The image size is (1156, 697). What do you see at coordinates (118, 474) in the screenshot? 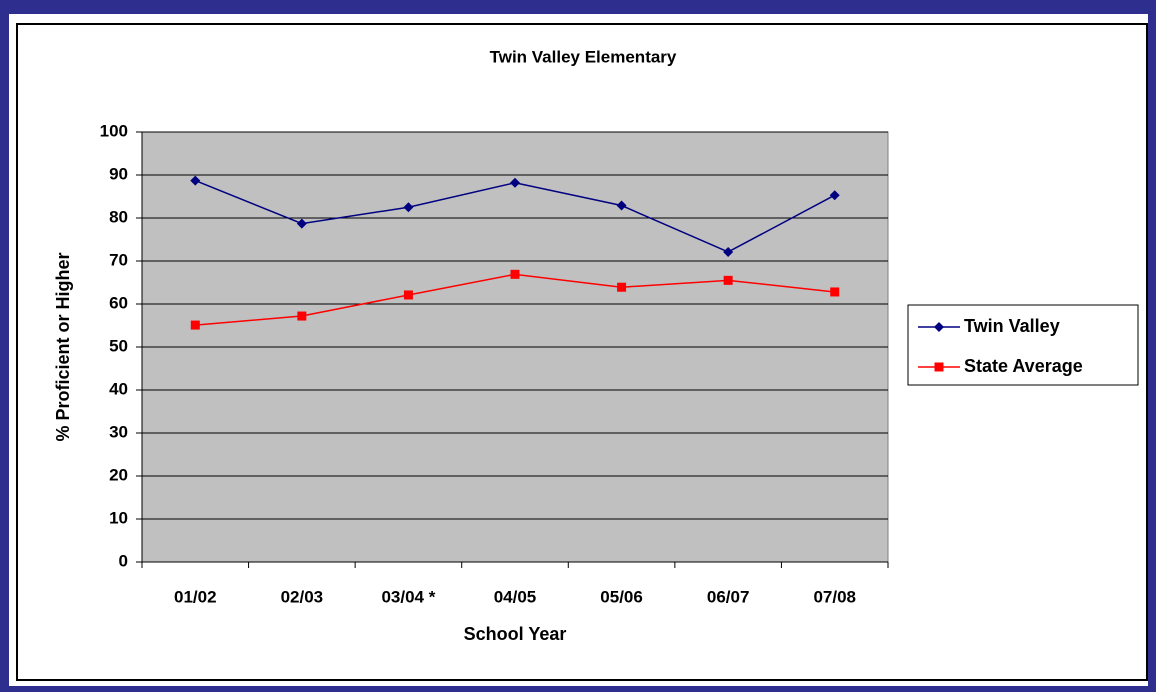
I see `y-tick-label: 20` at bounding box center [118, 474].